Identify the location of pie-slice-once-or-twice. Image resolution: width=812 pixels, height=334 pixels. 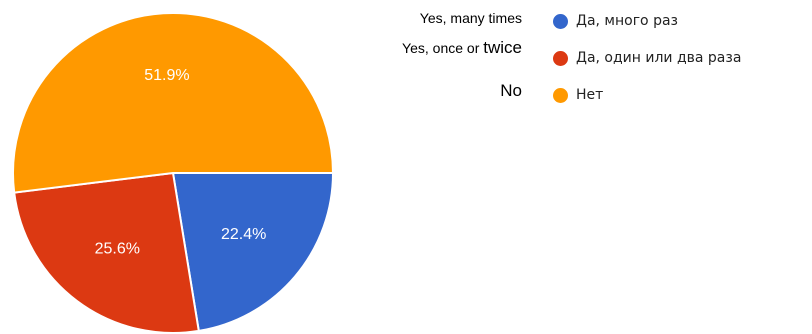
(106, 252).